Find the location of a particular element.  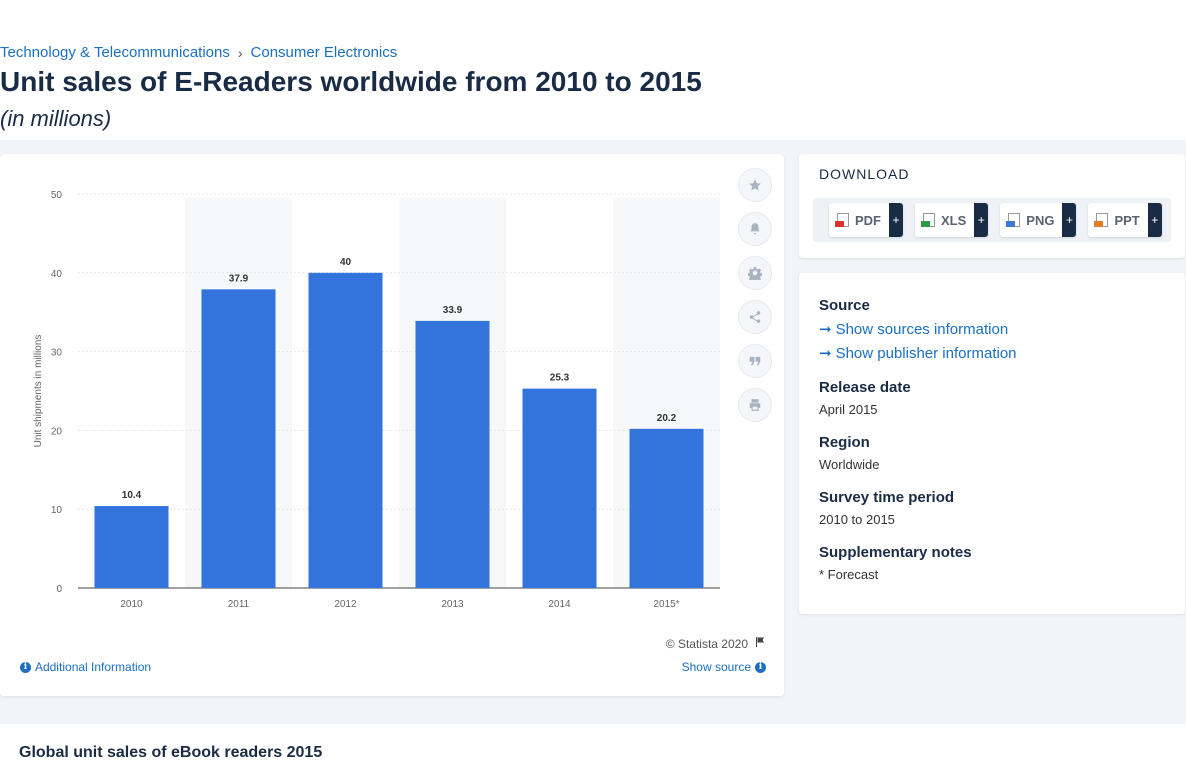

download-xls-button: XLS + is located at coordinates (952, 220).